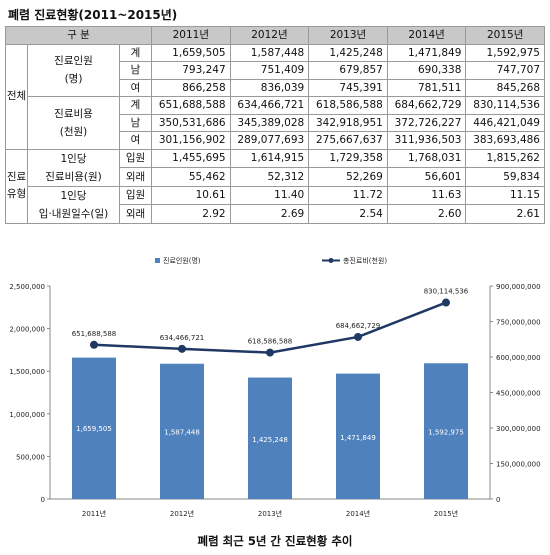 The height and width of the screenshot is (555, 550). I want to click on line-value-label: 618,586,588, so click(270, 342).